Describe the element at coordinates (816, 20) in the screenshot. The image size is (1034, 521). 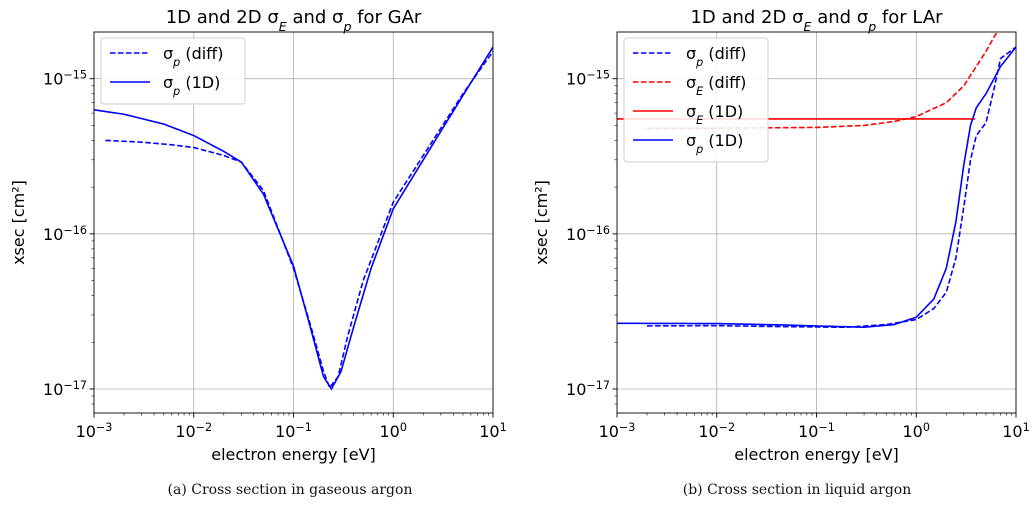
I see `chart-title: 1D and 2D σE and σp for LAr` at that location.